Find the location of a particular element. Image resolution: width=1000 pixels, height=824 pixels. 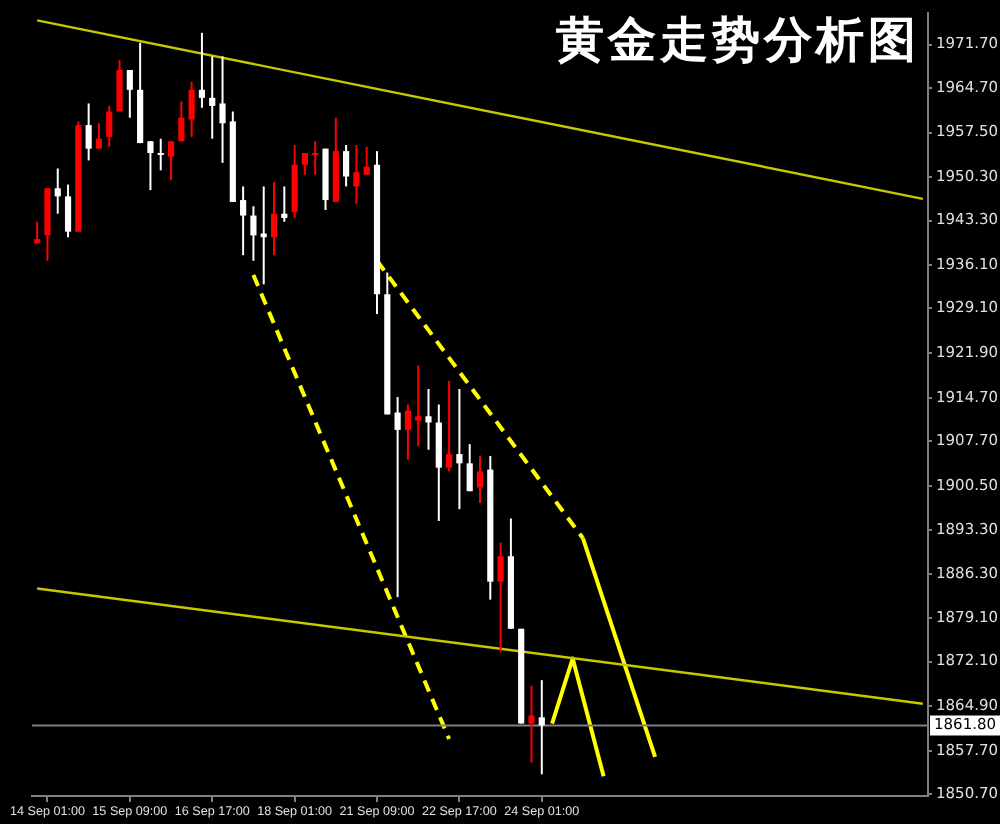

chart-title: 黄金走势分析图 is located at coordinates (738, 42).